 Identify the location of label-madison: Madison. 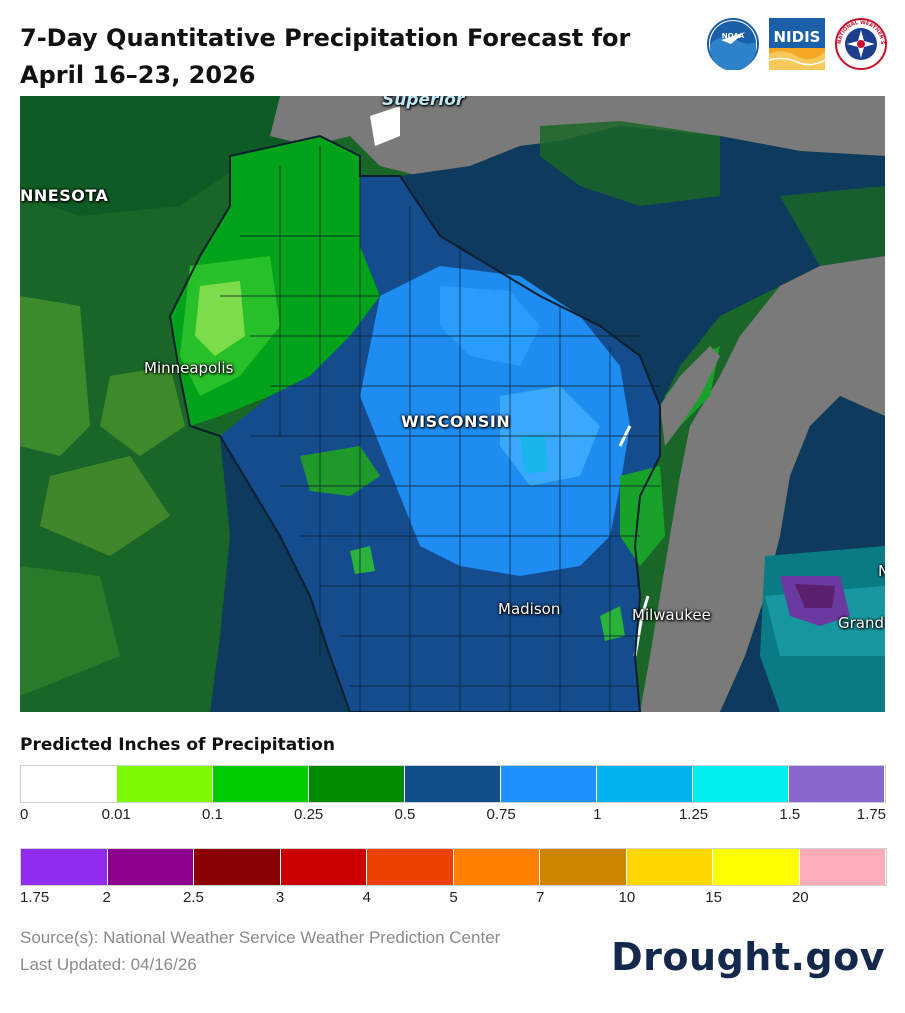
(529, 609).